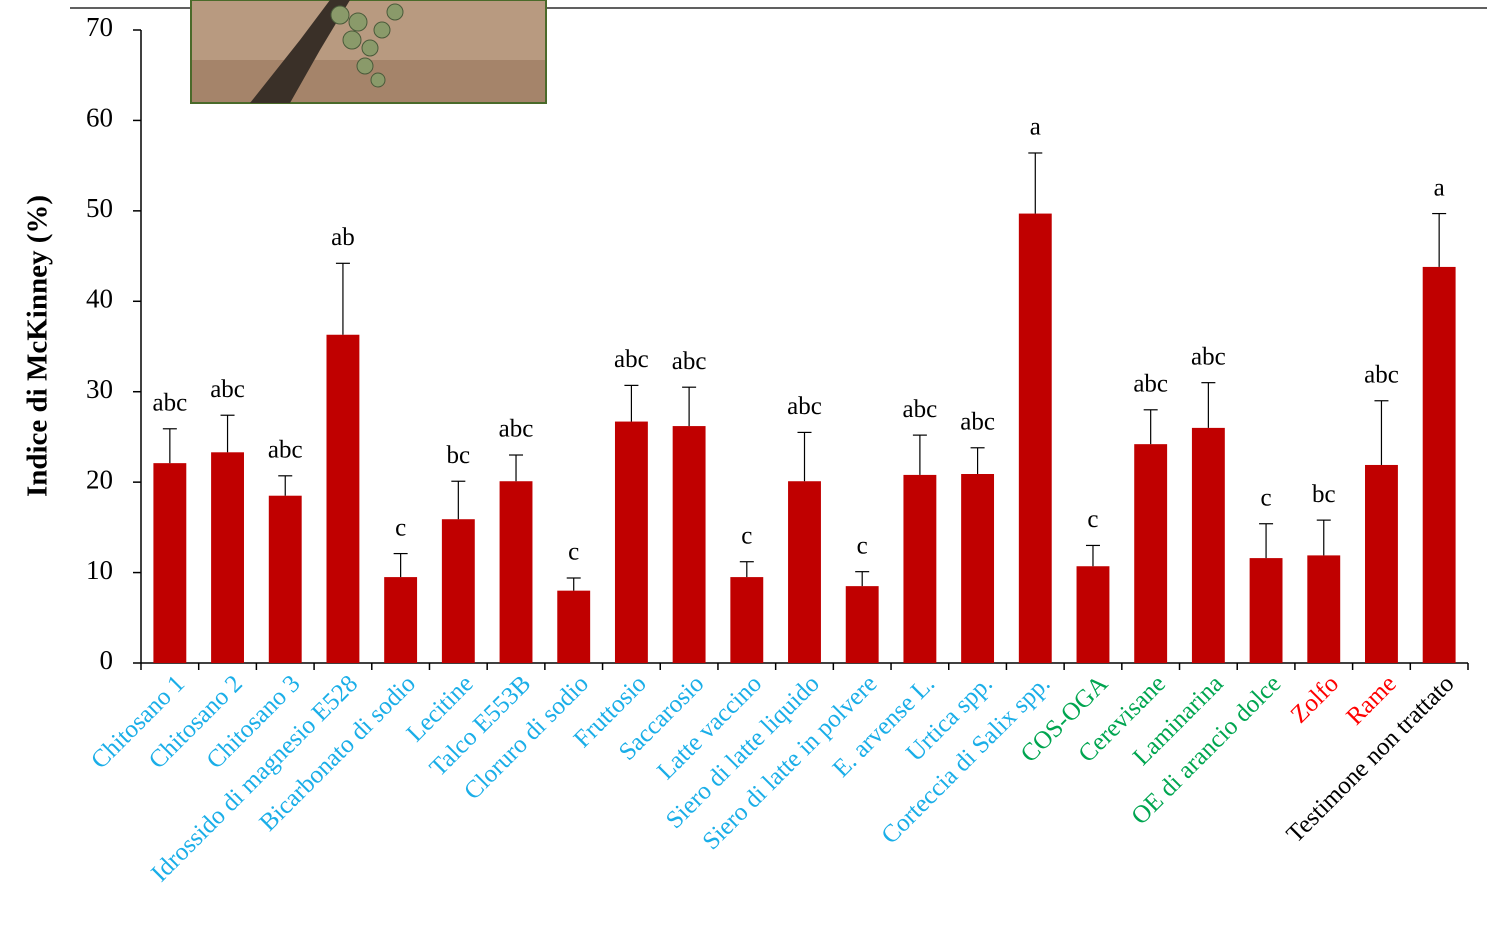 Image resolution: width=1487 pixels, height=933 pixels. What do you see at coordinates (99, 118) in the screenshot?
I see `y-tick-label: 60` at bounding box center [99, 118].